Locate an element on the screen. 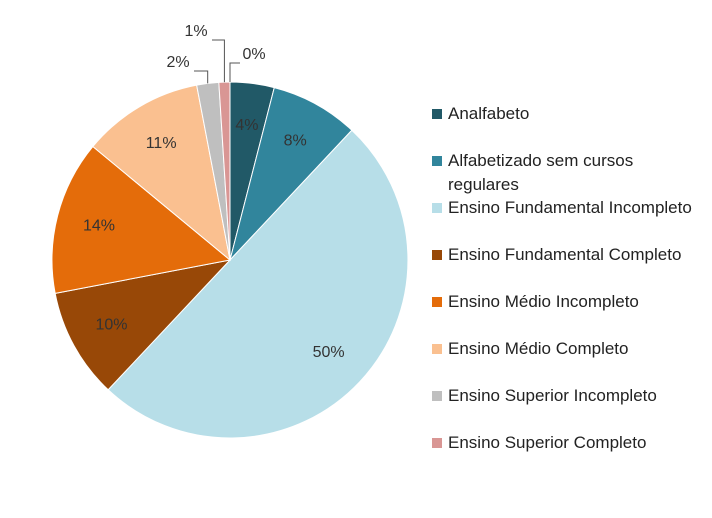 Image resolution: width=712 pixels, height=518 pixels. data-label: 8% is located at coordinates (295, 141).